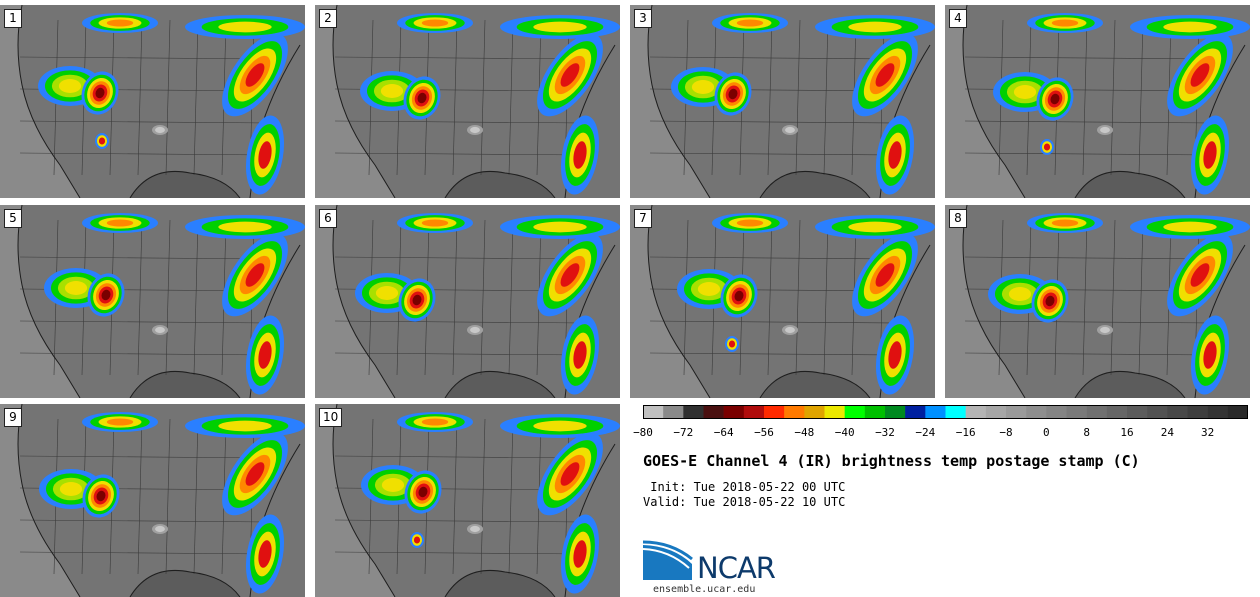 This screenshot has width=1260, height=597. What do you see at coordinates (925, 432) in the screenshot?
I see `colorbar-tick-label: −24` at bounding box center [925, 432].